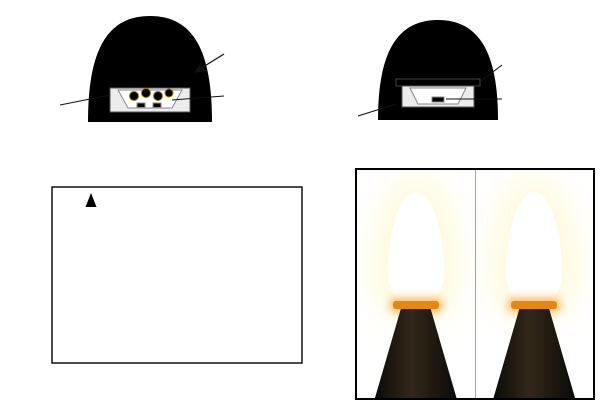 This screenshot has width=600, height=410. I want to click on panel-a-diagram, so click(142, 69).